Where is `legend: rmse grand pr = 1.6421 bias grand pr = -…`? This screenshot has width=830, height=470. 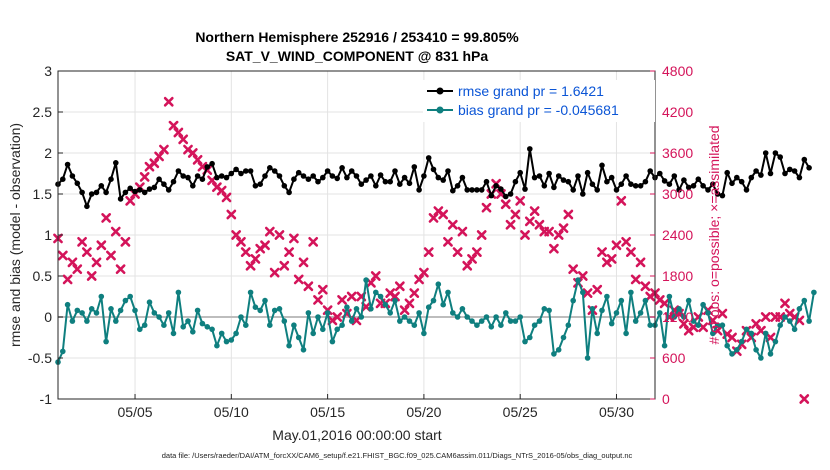
legend: rmse grand pr = 1.6421 bias grand pr = -… is located at coordinates (539, 101).